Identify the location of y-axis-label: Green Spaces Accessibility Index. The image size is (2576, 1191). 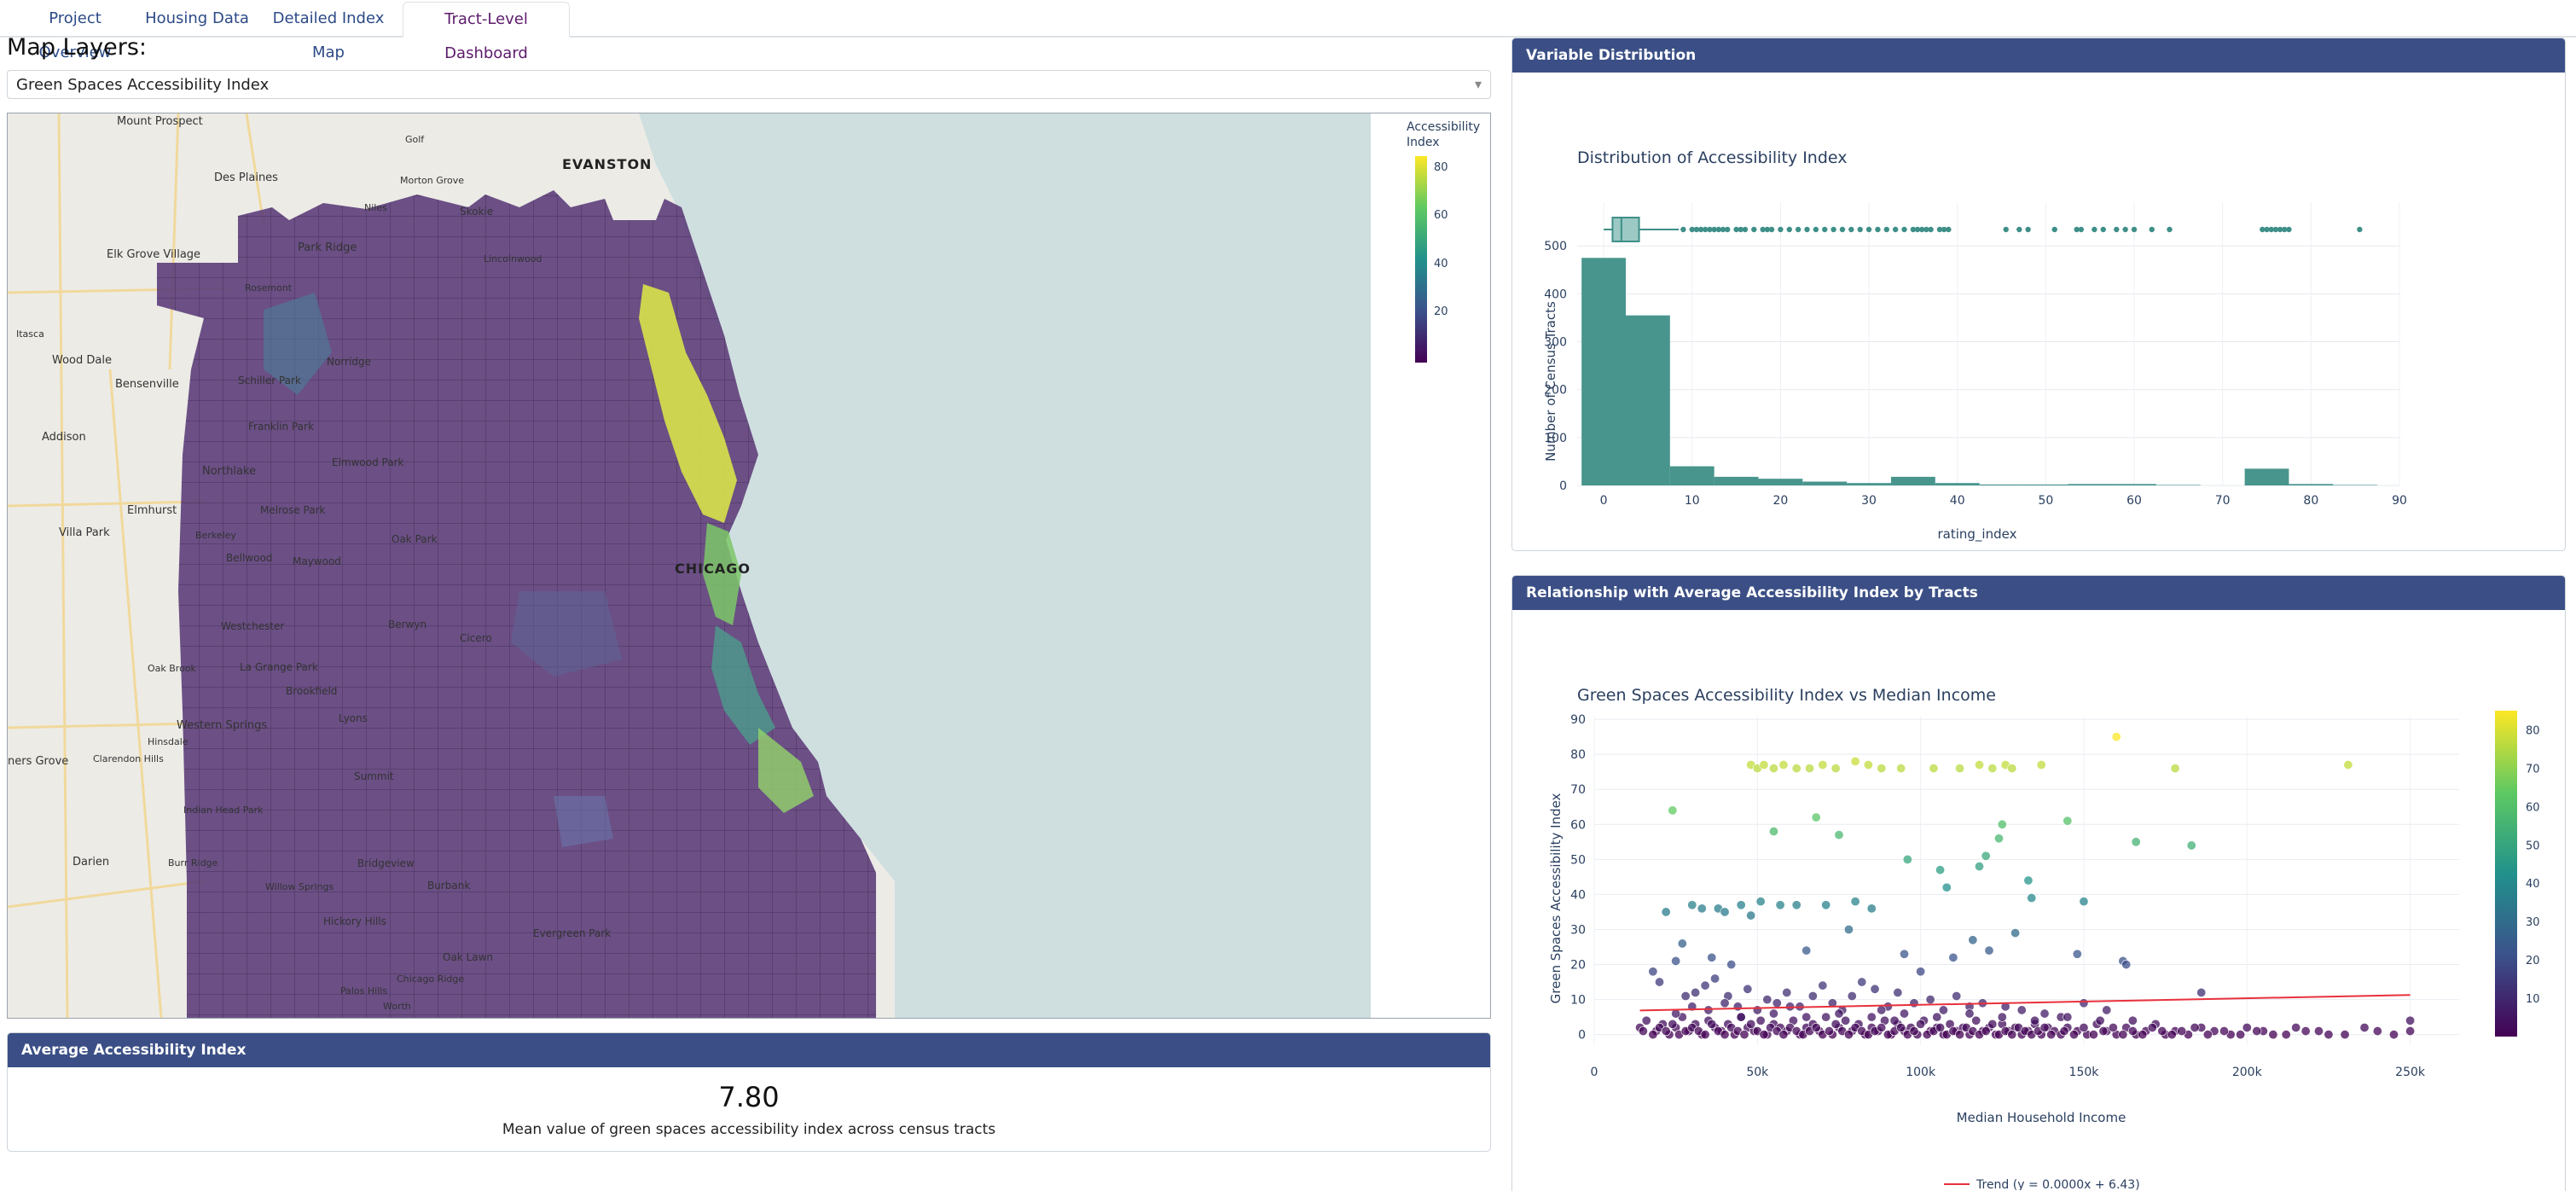
(1556, 898).